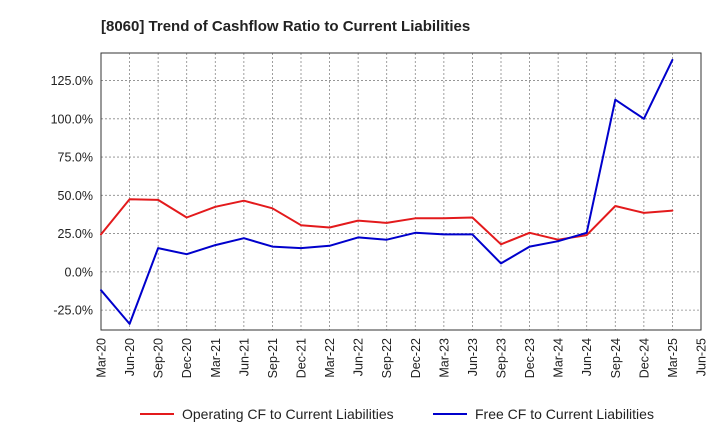 The height and width of the screenshot is (440, 720). I want to click on x-tick-label: Jun-22, so click(359, 357).